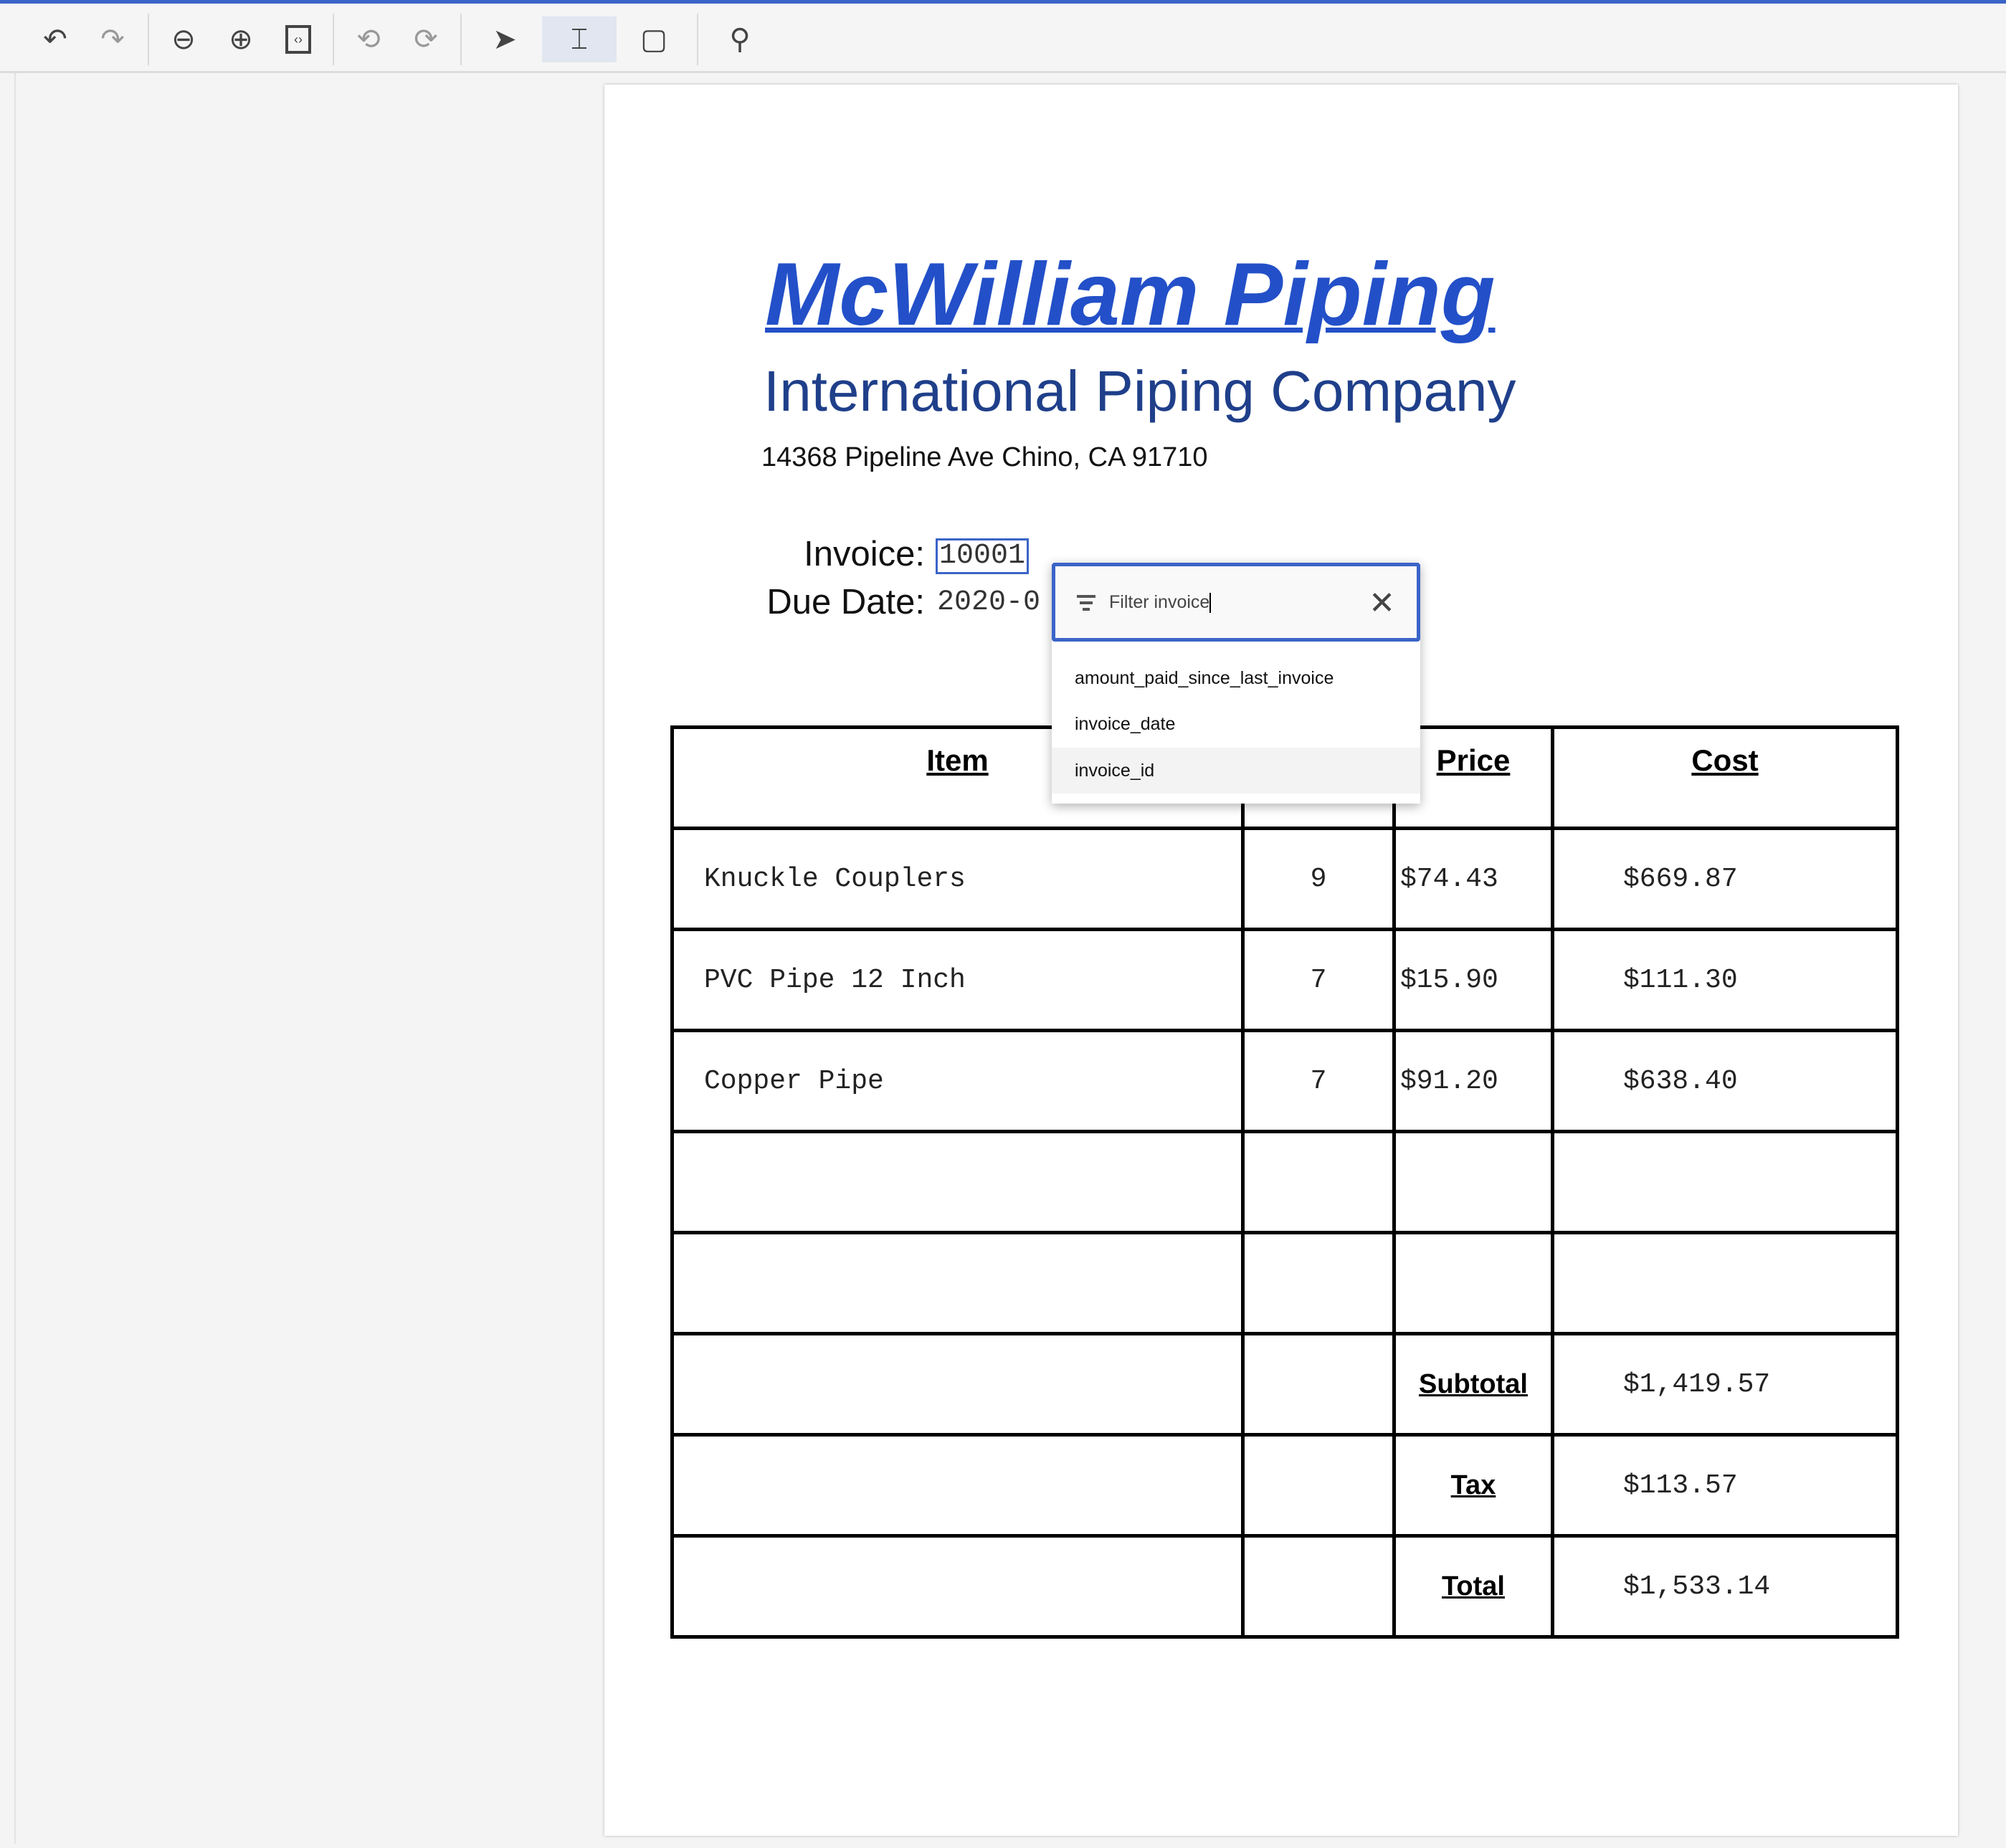 This screenshot has width=2006, height=1848. Describe the element at coordinates (1725, 1384) in the screenshot. I see `subtotal-value: $1,419.57` at that location.